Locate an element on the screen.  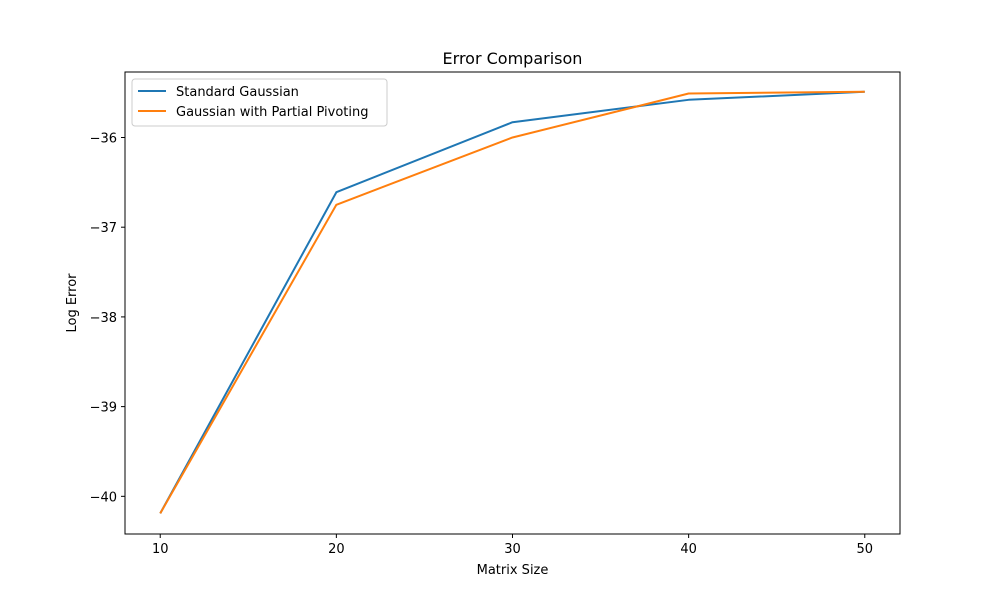
y-axis: −40 −39 −38 −37 −36 is located at coordinates (107, 318).